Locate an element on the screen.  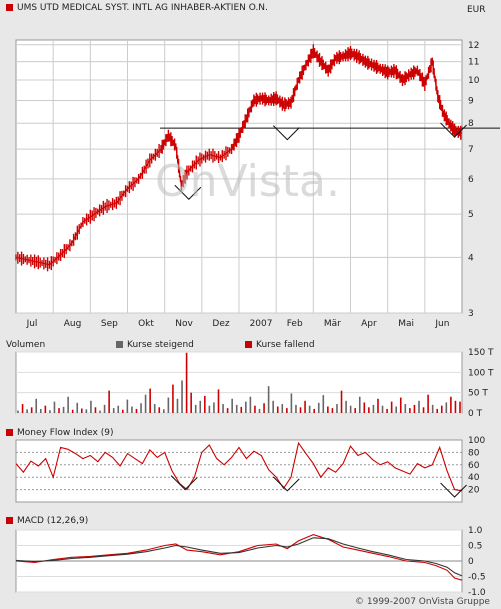
macd-title: MACD (12,26,9) is located at coordinates (47, 521).